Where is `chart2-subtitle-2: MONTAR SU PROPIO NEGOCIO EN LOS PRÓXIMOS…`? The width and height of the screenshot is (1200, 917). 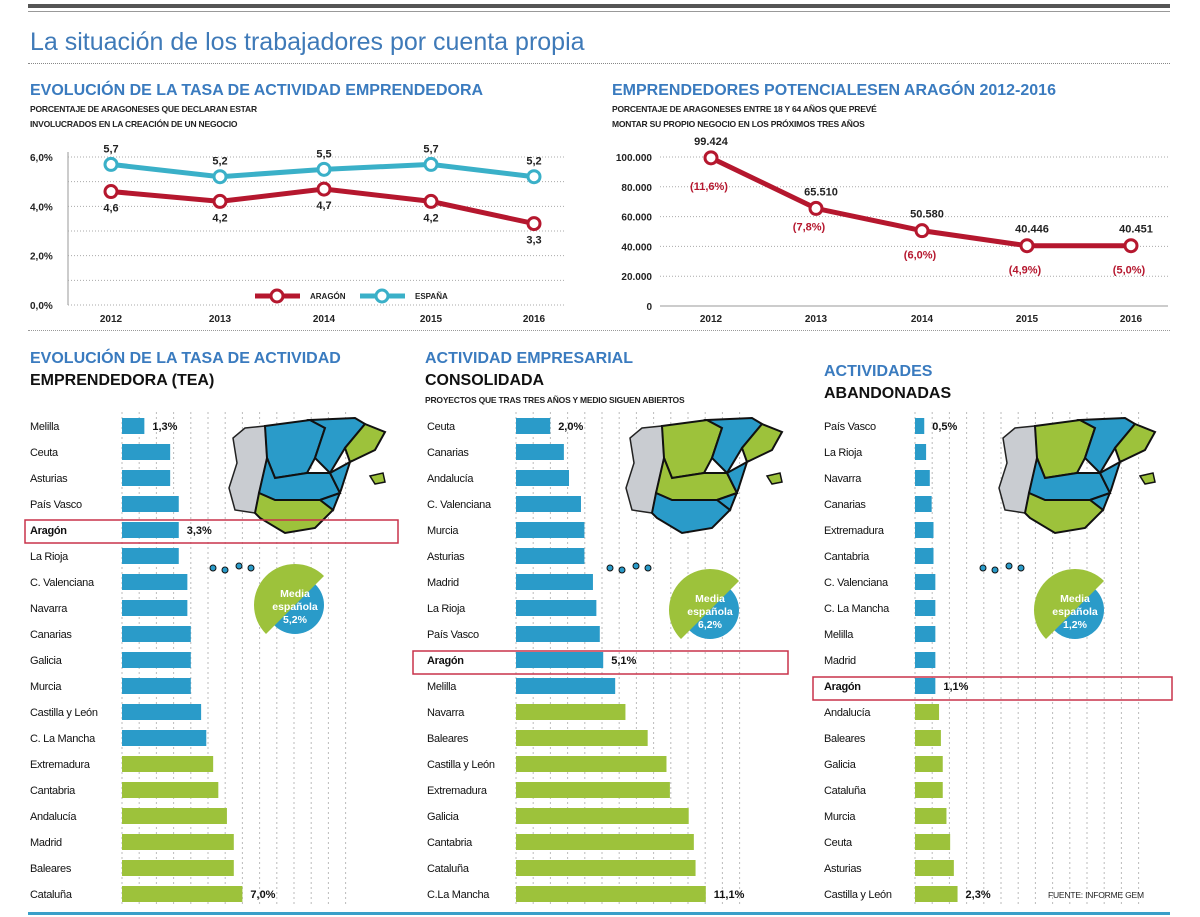 chart2-subtitle-2: MONTAR SU PROPIO NEGOCIO EN LOS PRÓXIMOS… is located at coordinates (738, 124).